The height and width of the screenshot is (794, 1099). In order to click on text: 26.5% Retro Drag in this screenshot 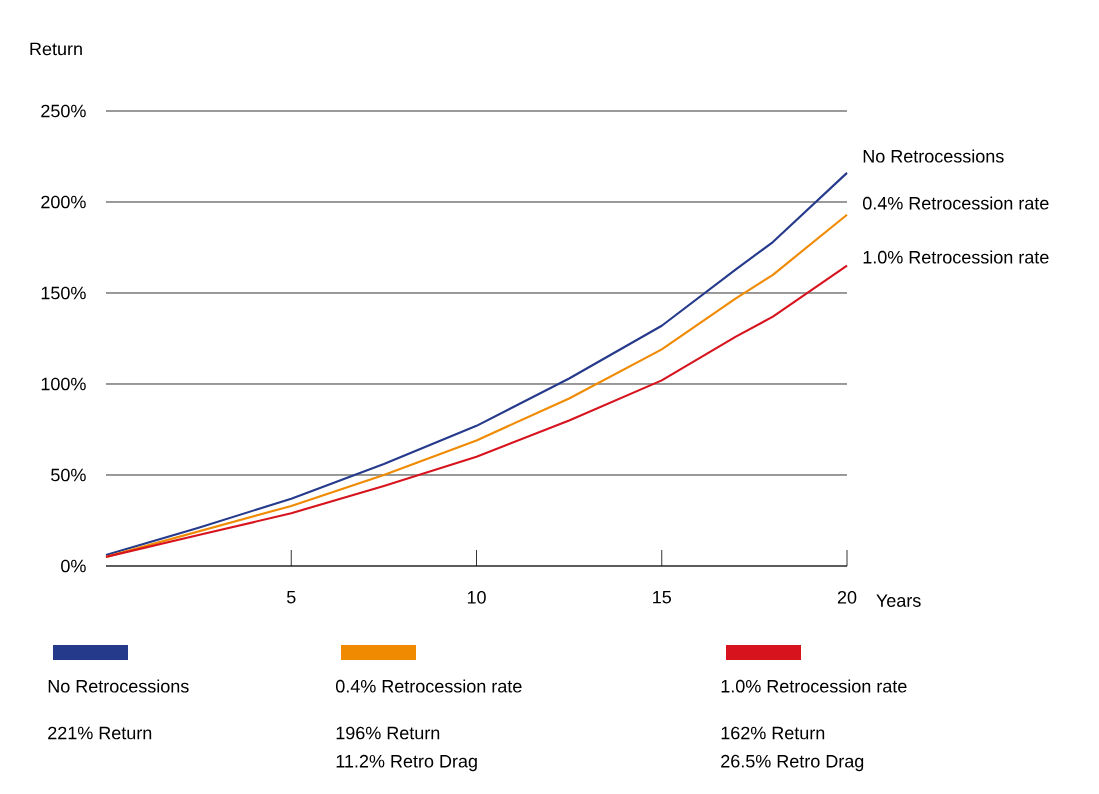, I will do `click(792, 763)`.